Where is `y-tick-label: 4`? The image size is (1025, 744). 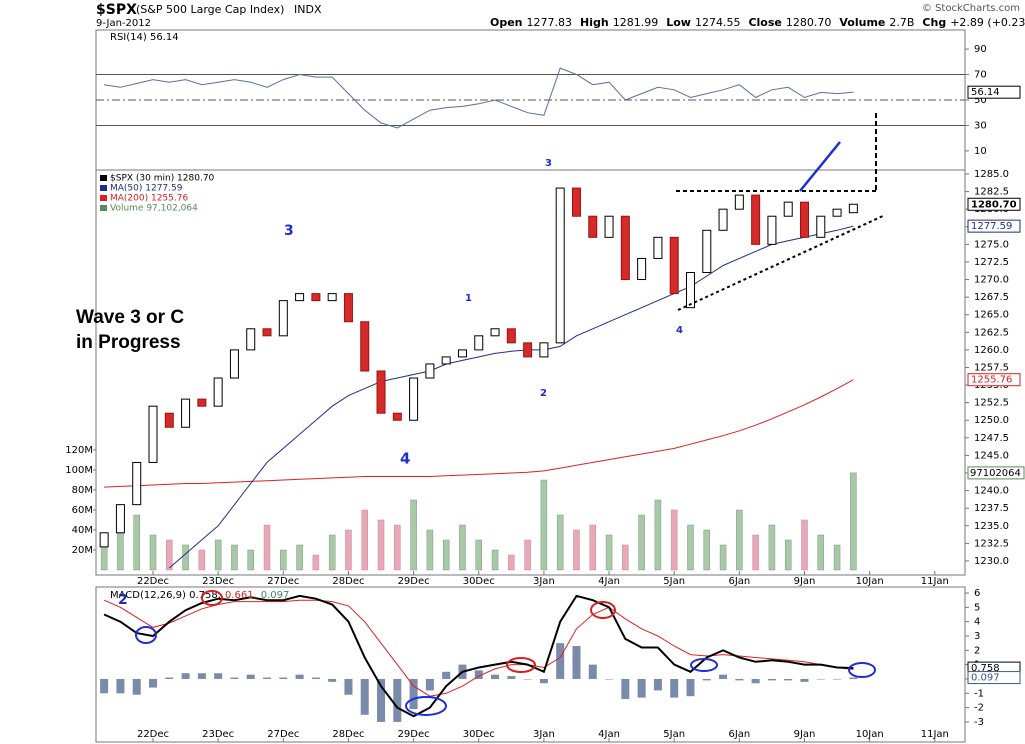
y-tick-label: 4 is located at coordinates (977, 622).